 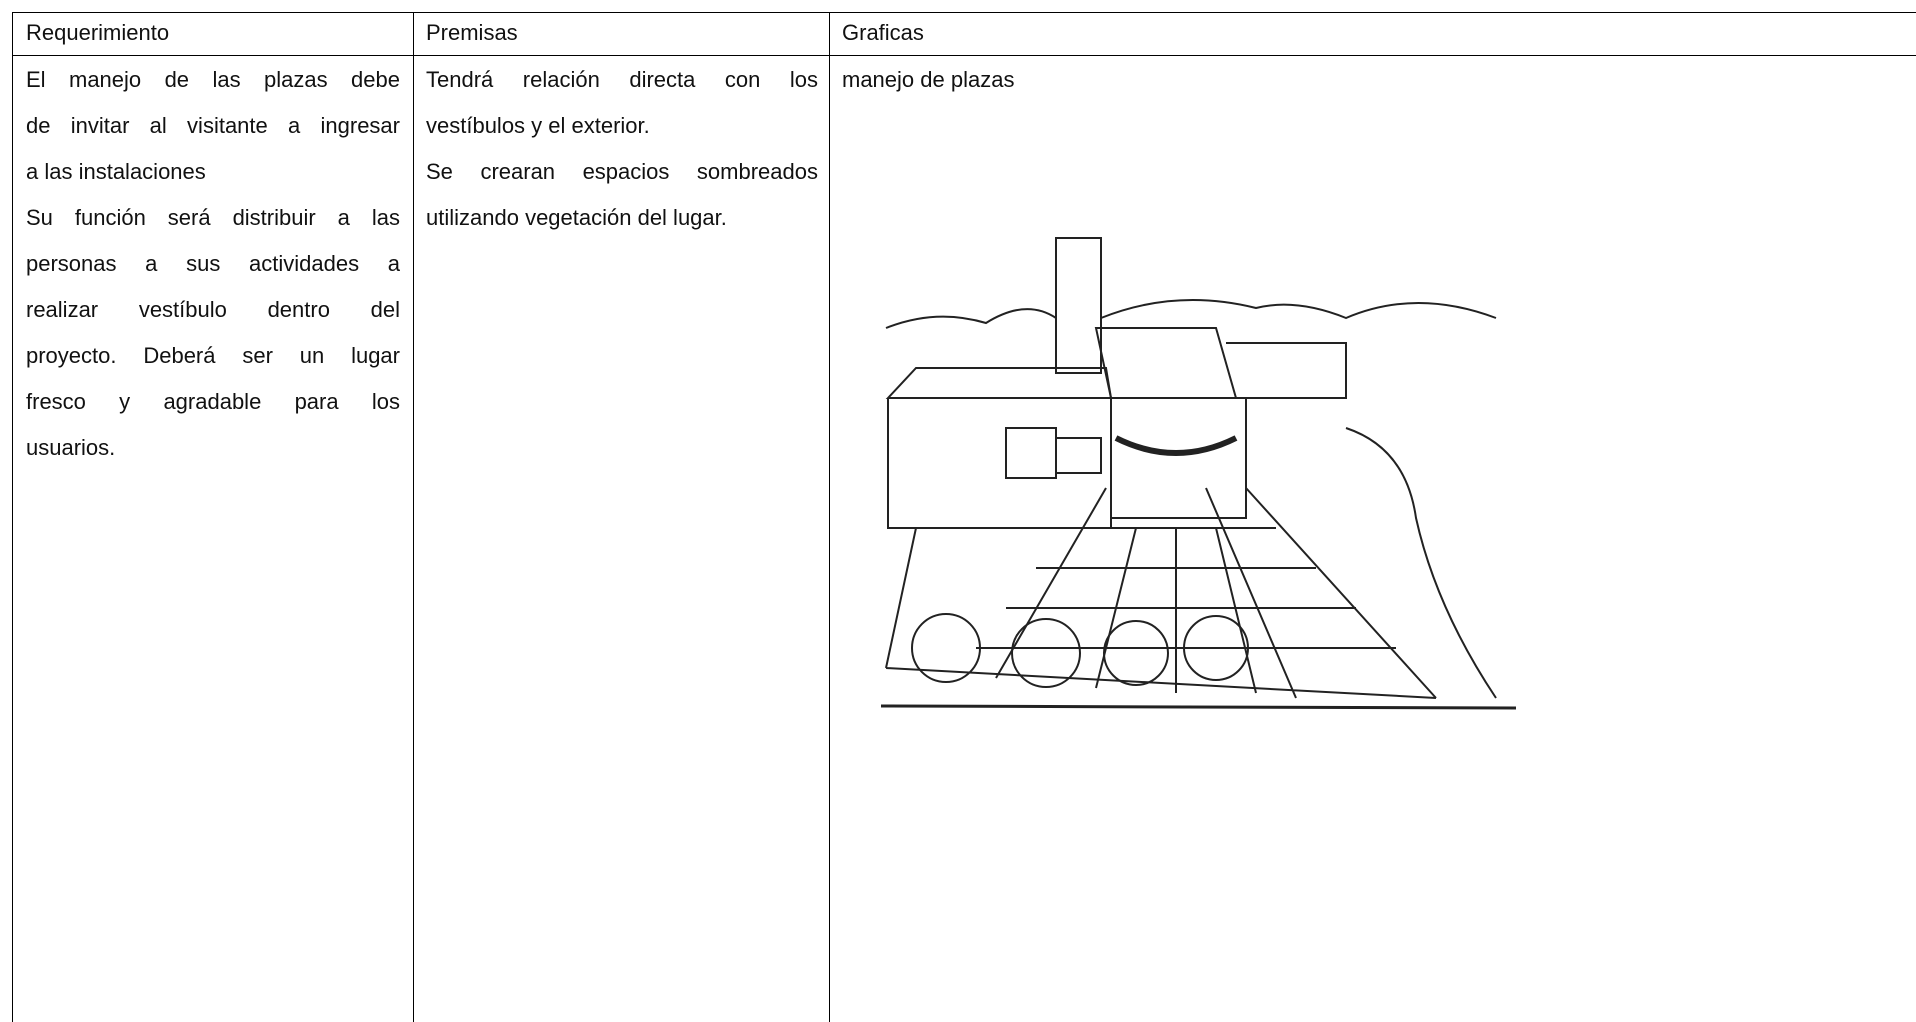 What do you see at coordinates (576, 217) in the screenshot?
I see `text-line: utilizando vegetación del lugar.` at bounding box center [576, 217].